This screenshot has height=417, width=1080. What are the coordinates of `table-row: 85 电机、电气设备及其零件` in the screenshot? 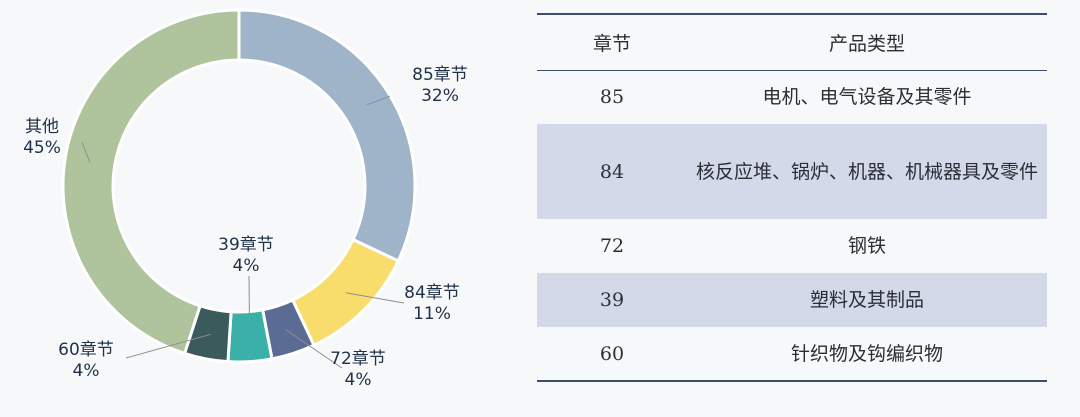 It's located at (792, 97).